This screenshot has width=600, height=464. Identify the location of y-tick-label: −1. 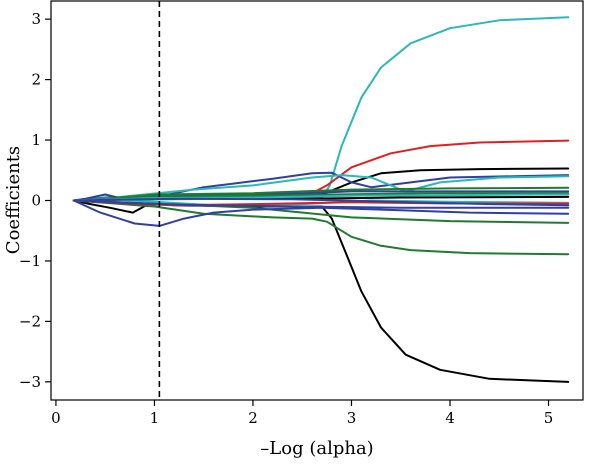
(30, 261).